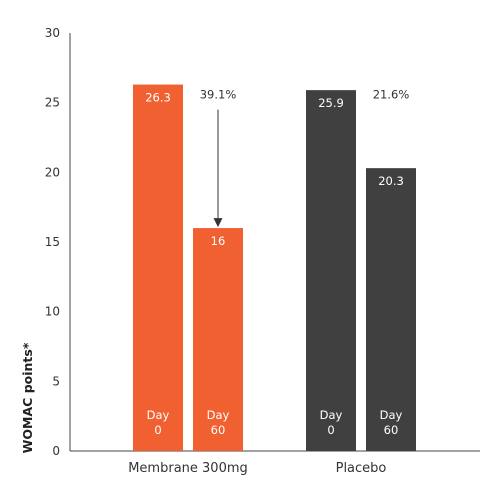 The width and height of the screenshot is (500, 500). Describe the element at coordinates (158, 98) in the screenshot. I see `bar-value-label: 26.3` at that location.